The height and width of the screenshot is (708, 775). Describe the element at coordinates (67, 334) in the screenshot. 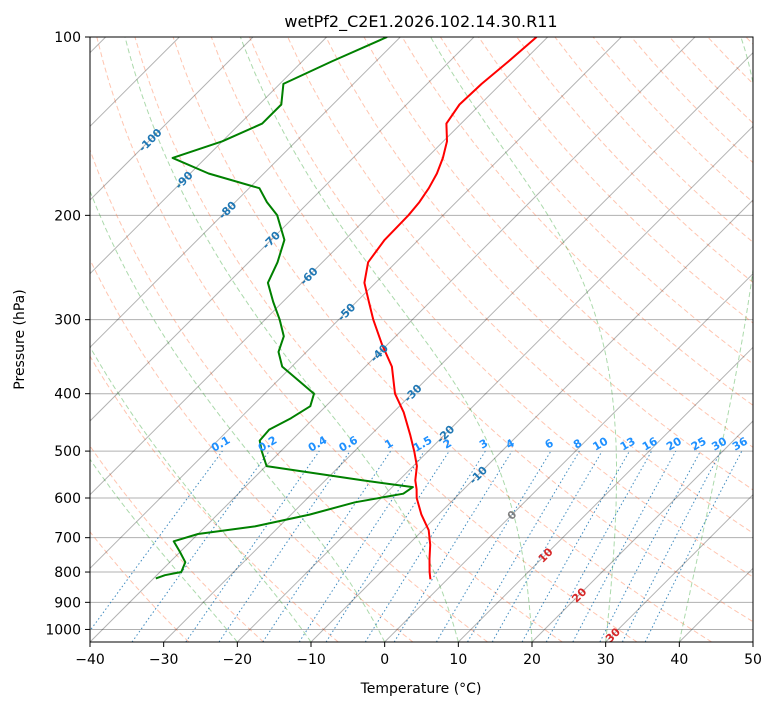

I see `y-axis-ticks: 100 200 300 400 500 600 700 800 900 1000` at that location.